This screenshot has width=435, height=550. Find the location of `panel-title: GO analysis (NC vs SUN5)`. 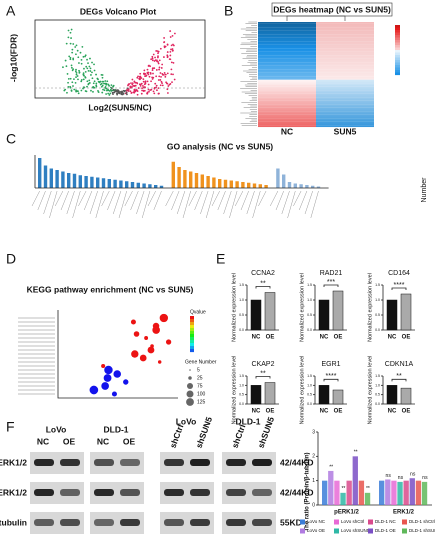

panel-title: GO analysis (NC vs SUN5) is located at coordinates (220, 146).